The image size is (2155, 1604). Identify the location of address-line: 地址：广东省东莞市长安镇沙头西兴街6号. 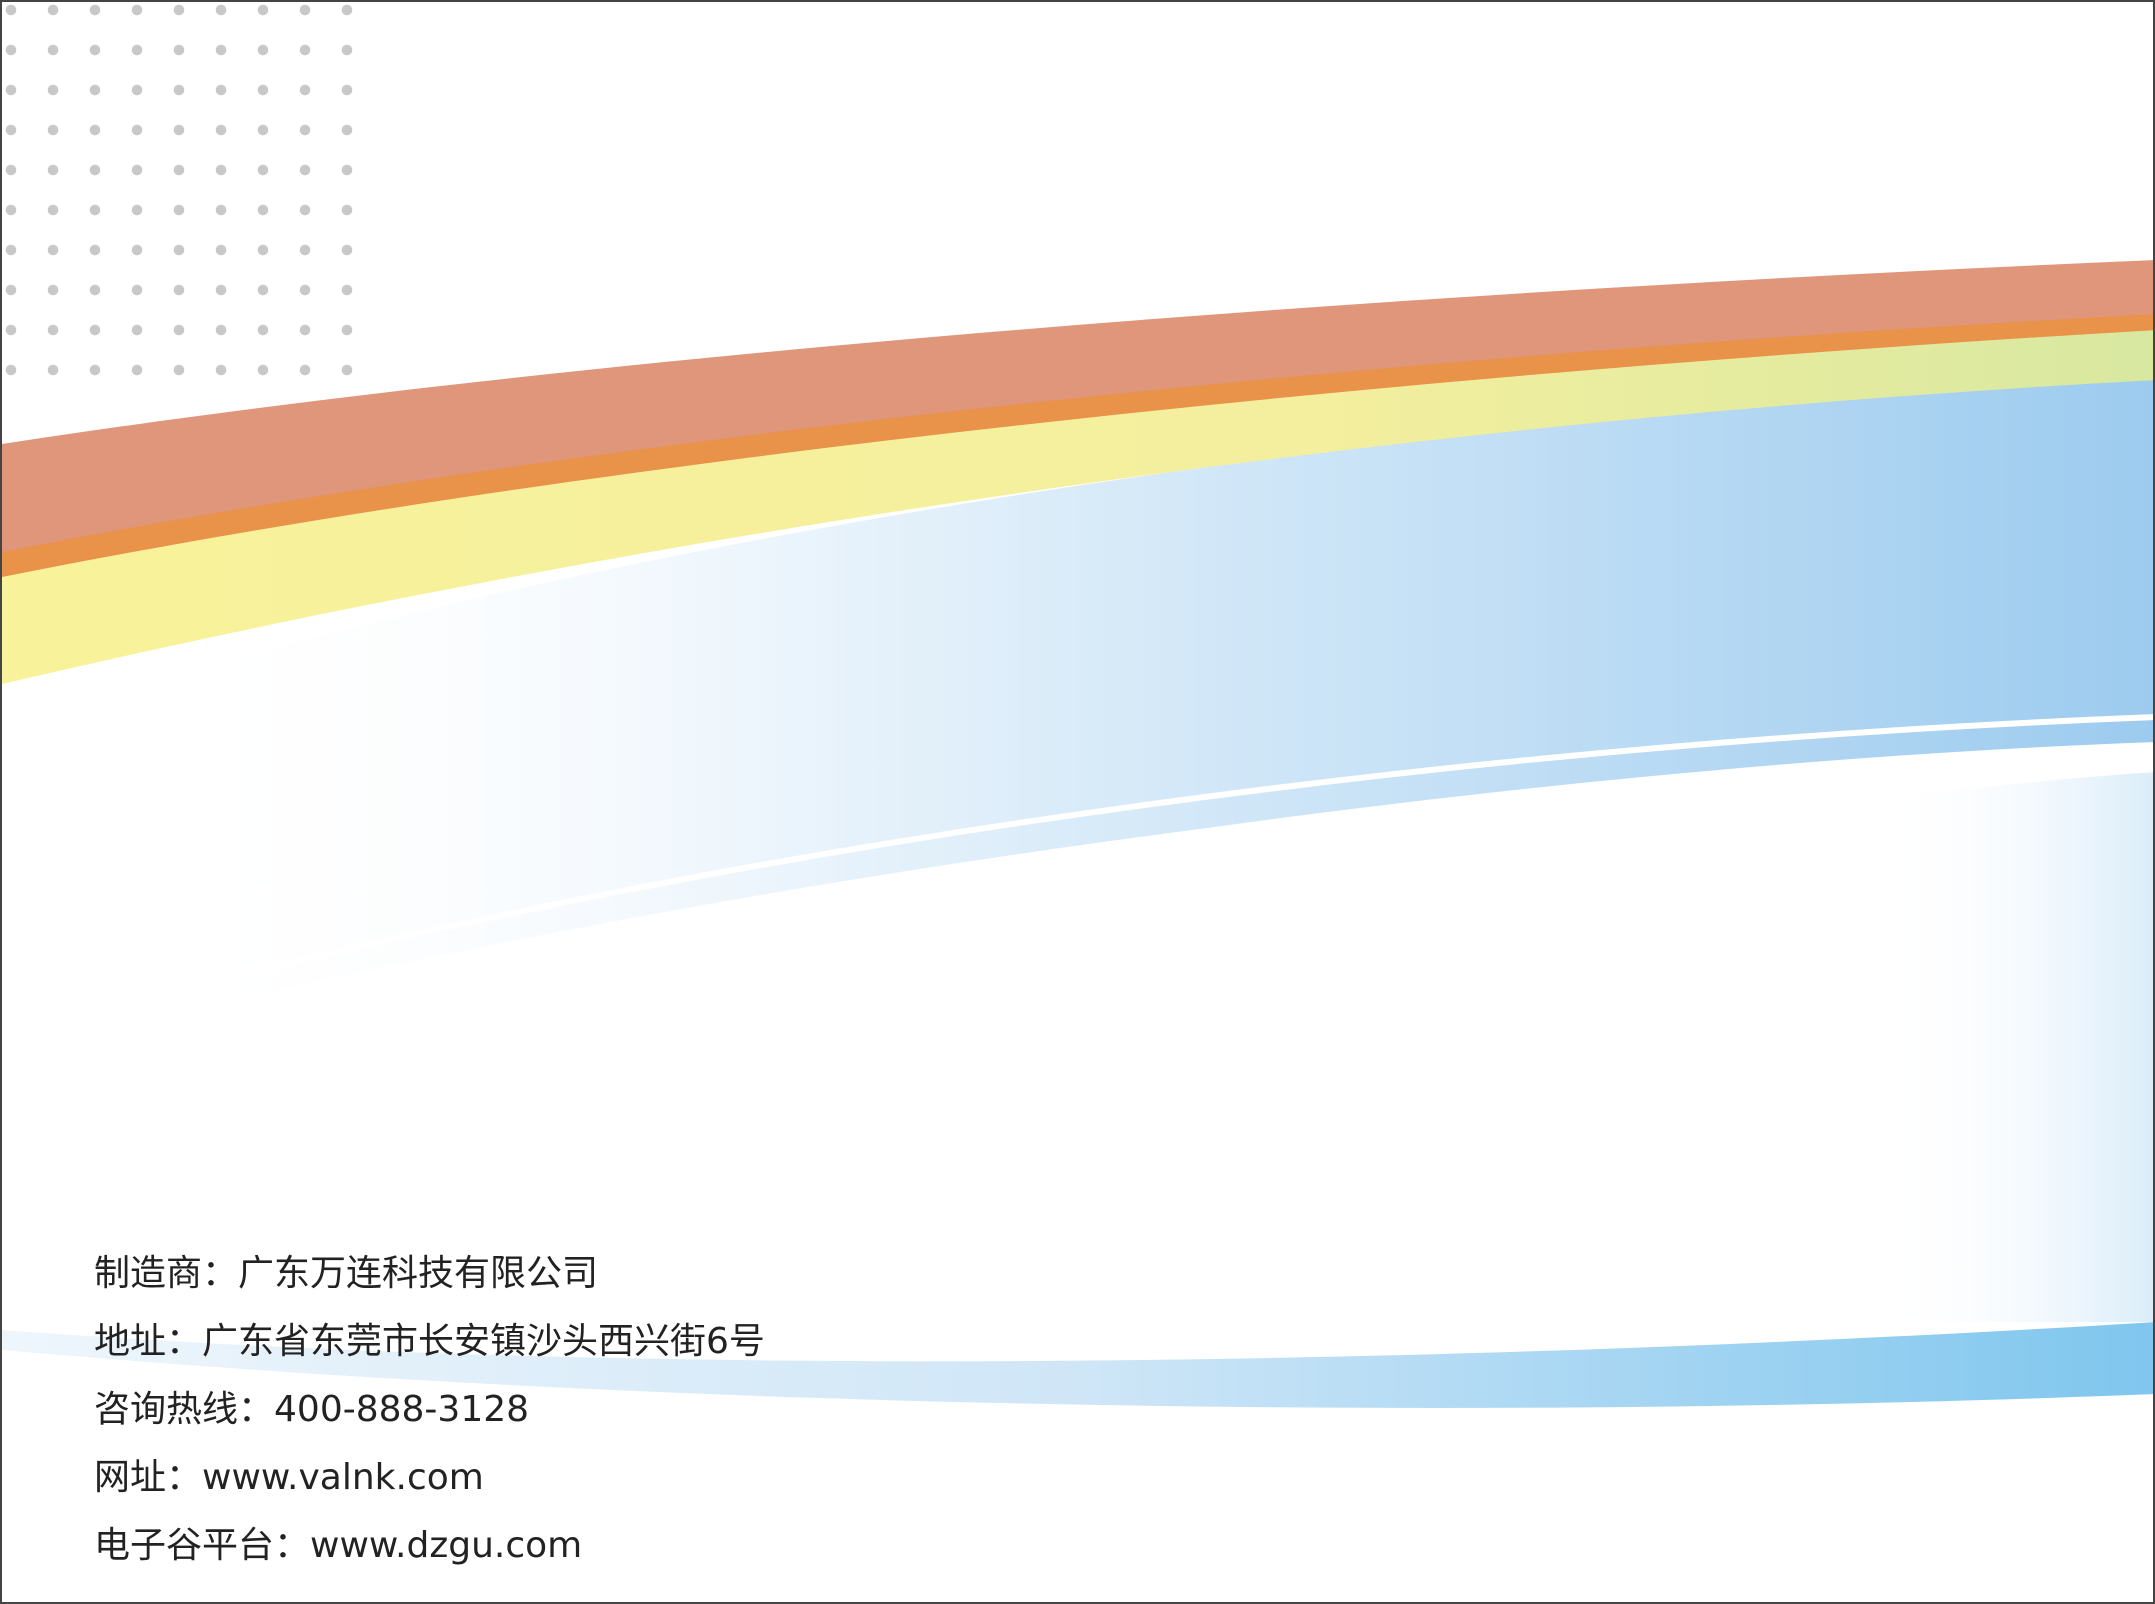
(429, 1342).